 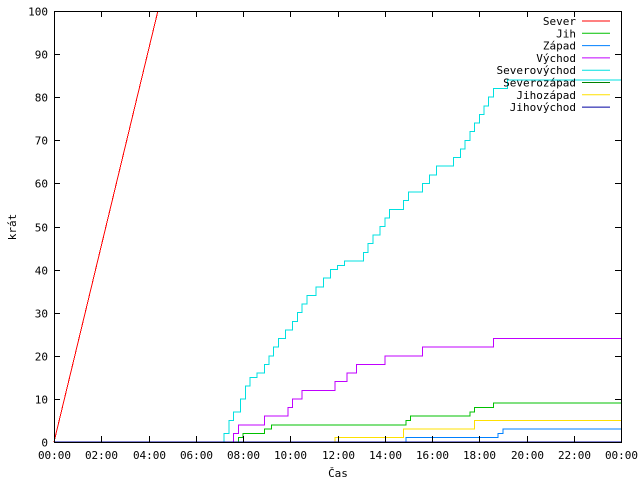 What do you see at coordinates (41, 400) in the screenshot?
I see `y-tick-label: 10` at bounding box center [41, 400].